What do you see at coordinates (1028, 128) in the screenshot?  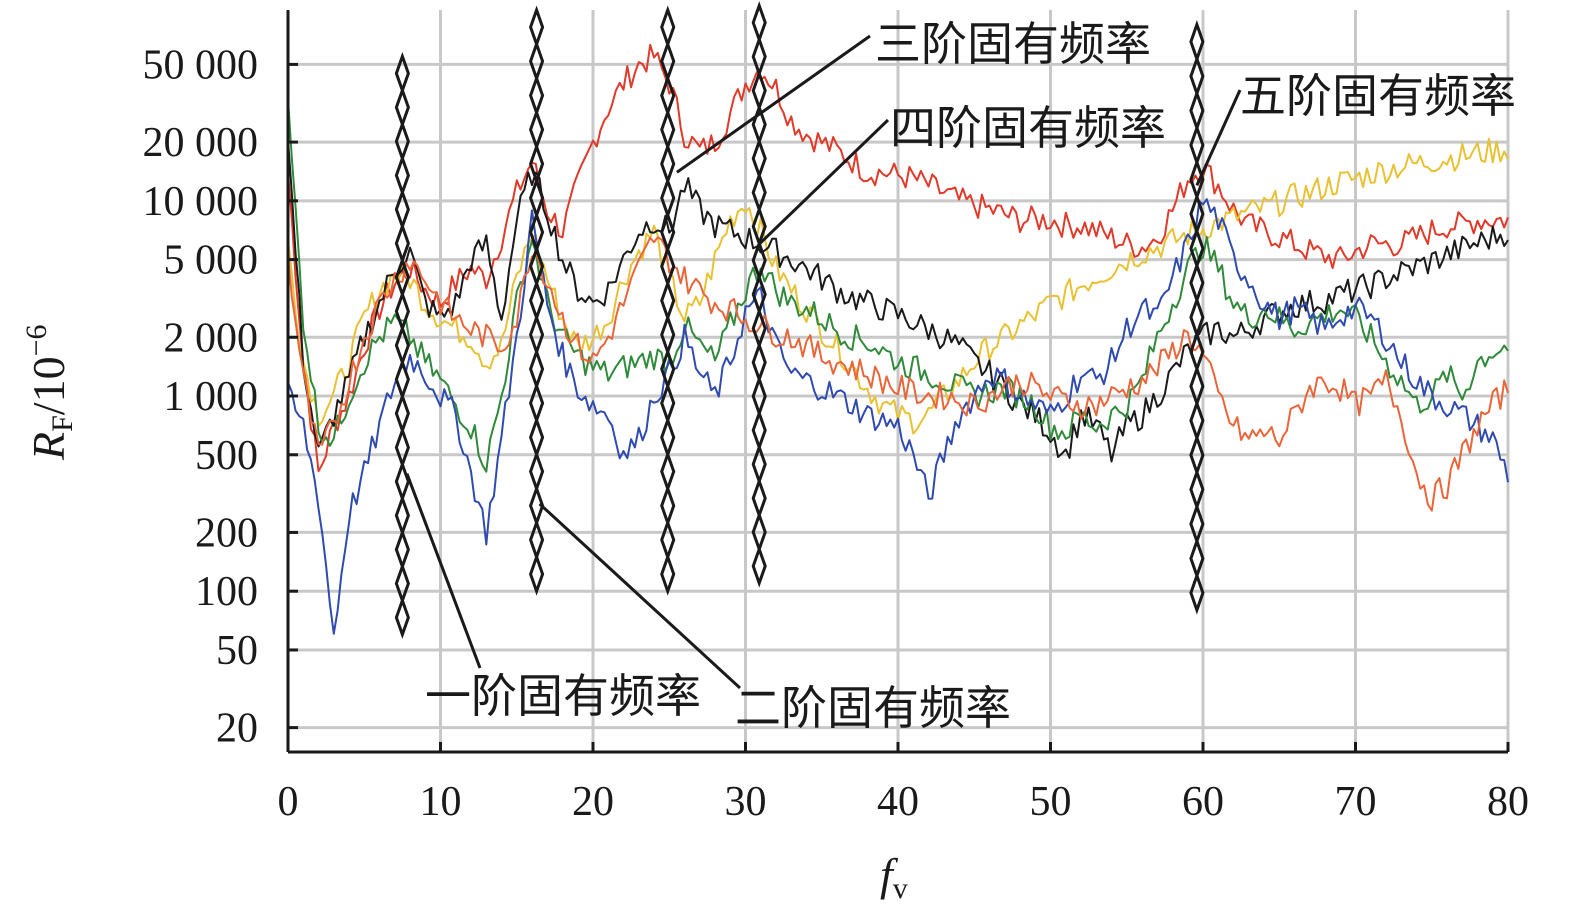 I see `annotation-label-fourth: 四阶固有频率` at bounding box center [1028, 128].